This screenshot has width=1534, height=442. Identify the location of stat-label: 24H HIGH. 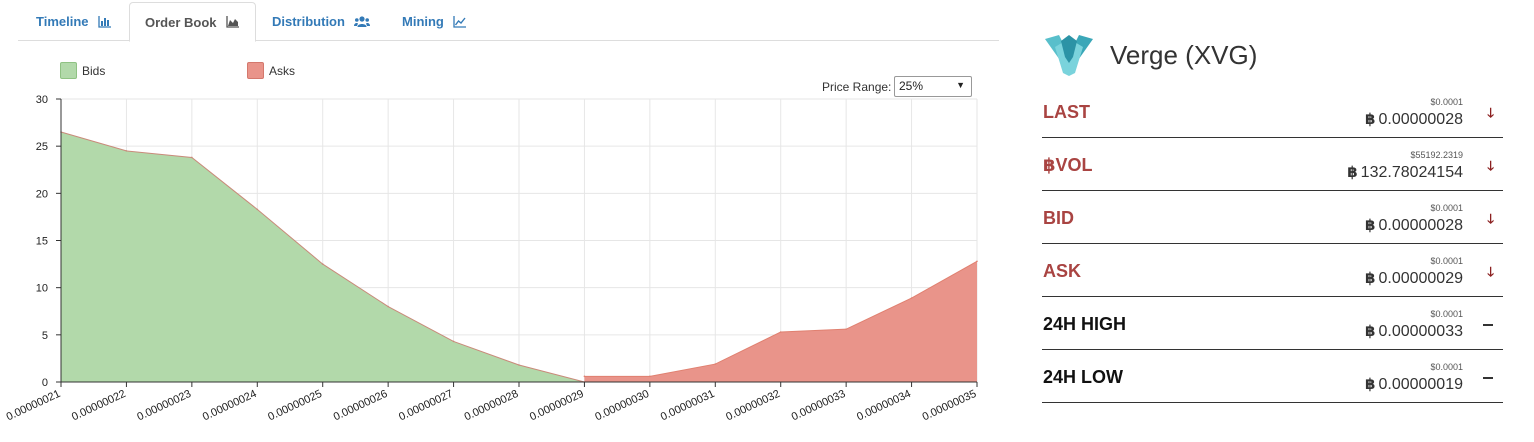
(1085, 324).